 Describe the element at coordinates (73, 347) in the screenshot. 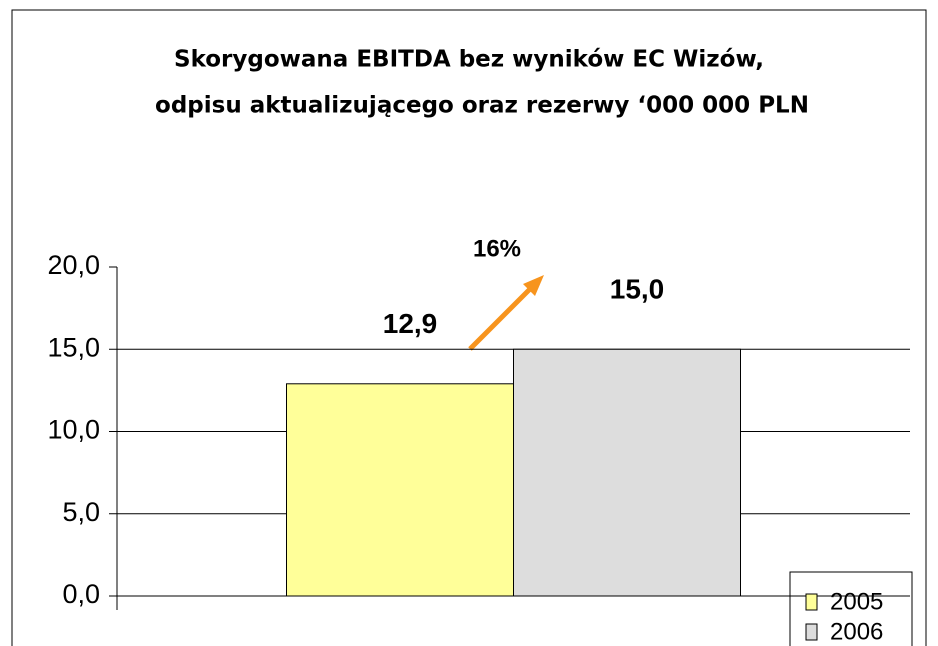

I see `y-tick-label: 15,0` at that location.